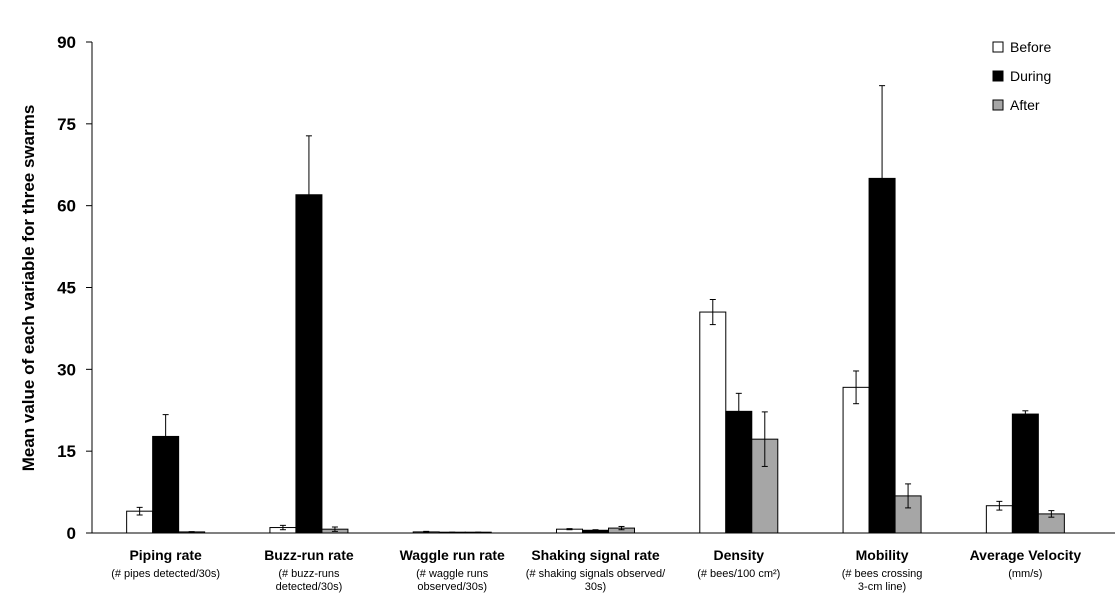 This screenshot has width=1117, height=608. I want to click on legend-label: After, so click(1025, 105).